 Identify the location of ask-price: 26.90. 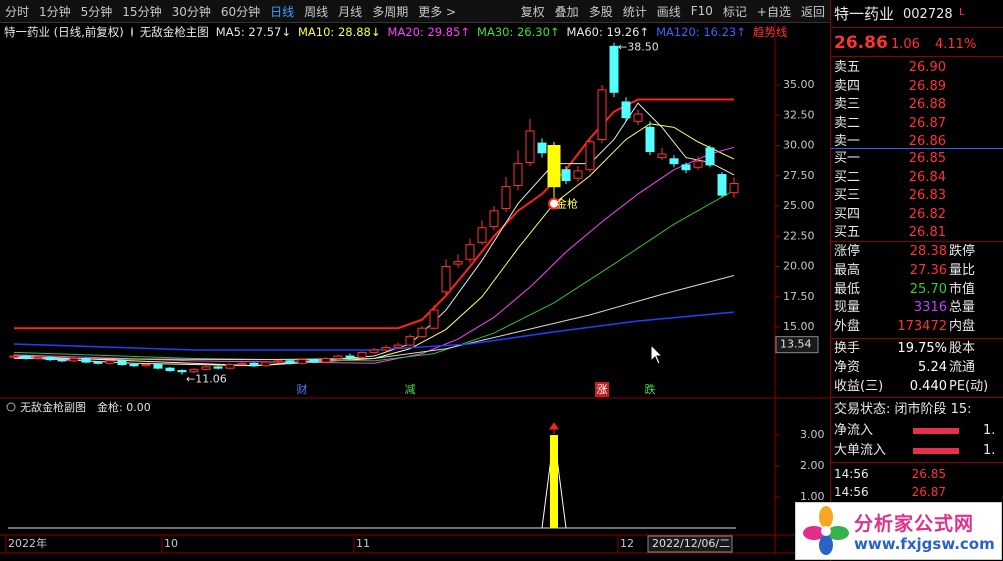
(927, 67).